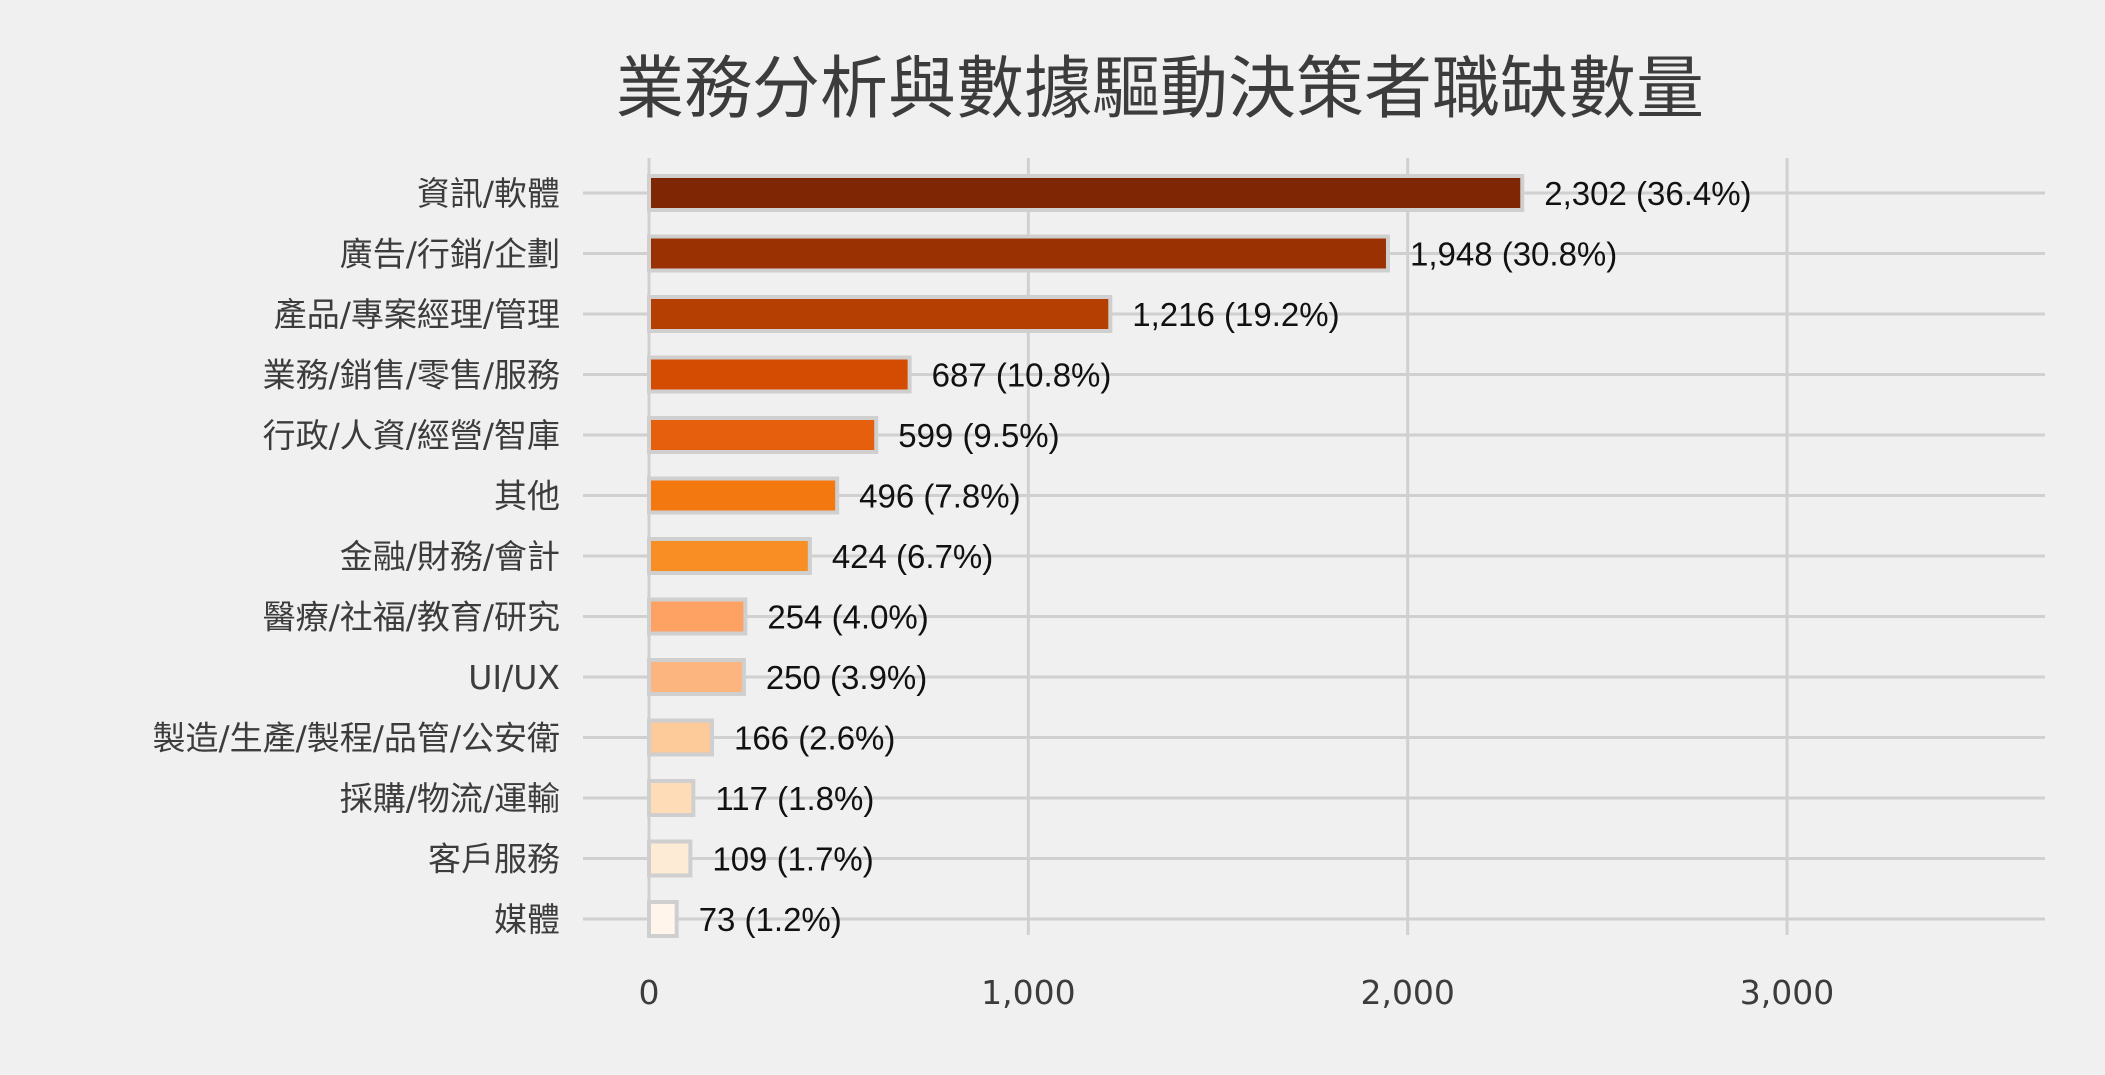  Describe the element at coordinates (450, 556) in the screenshot. I see `category-label: 金融/財務/會計` at that location.